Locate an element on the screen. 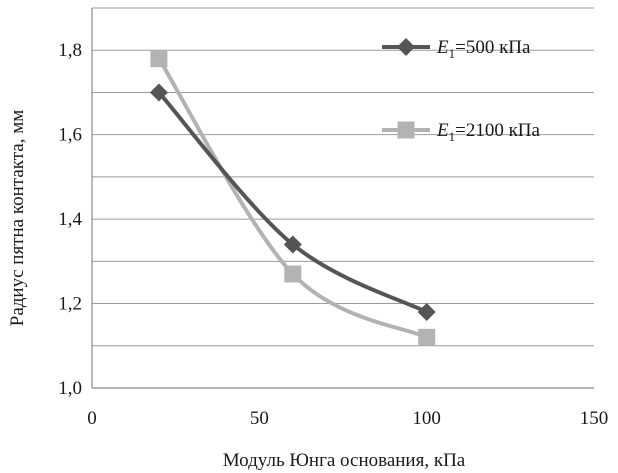 This screenshot has width=618, height=473. x-tick-label: 150 is located at coordinates (594, 418).